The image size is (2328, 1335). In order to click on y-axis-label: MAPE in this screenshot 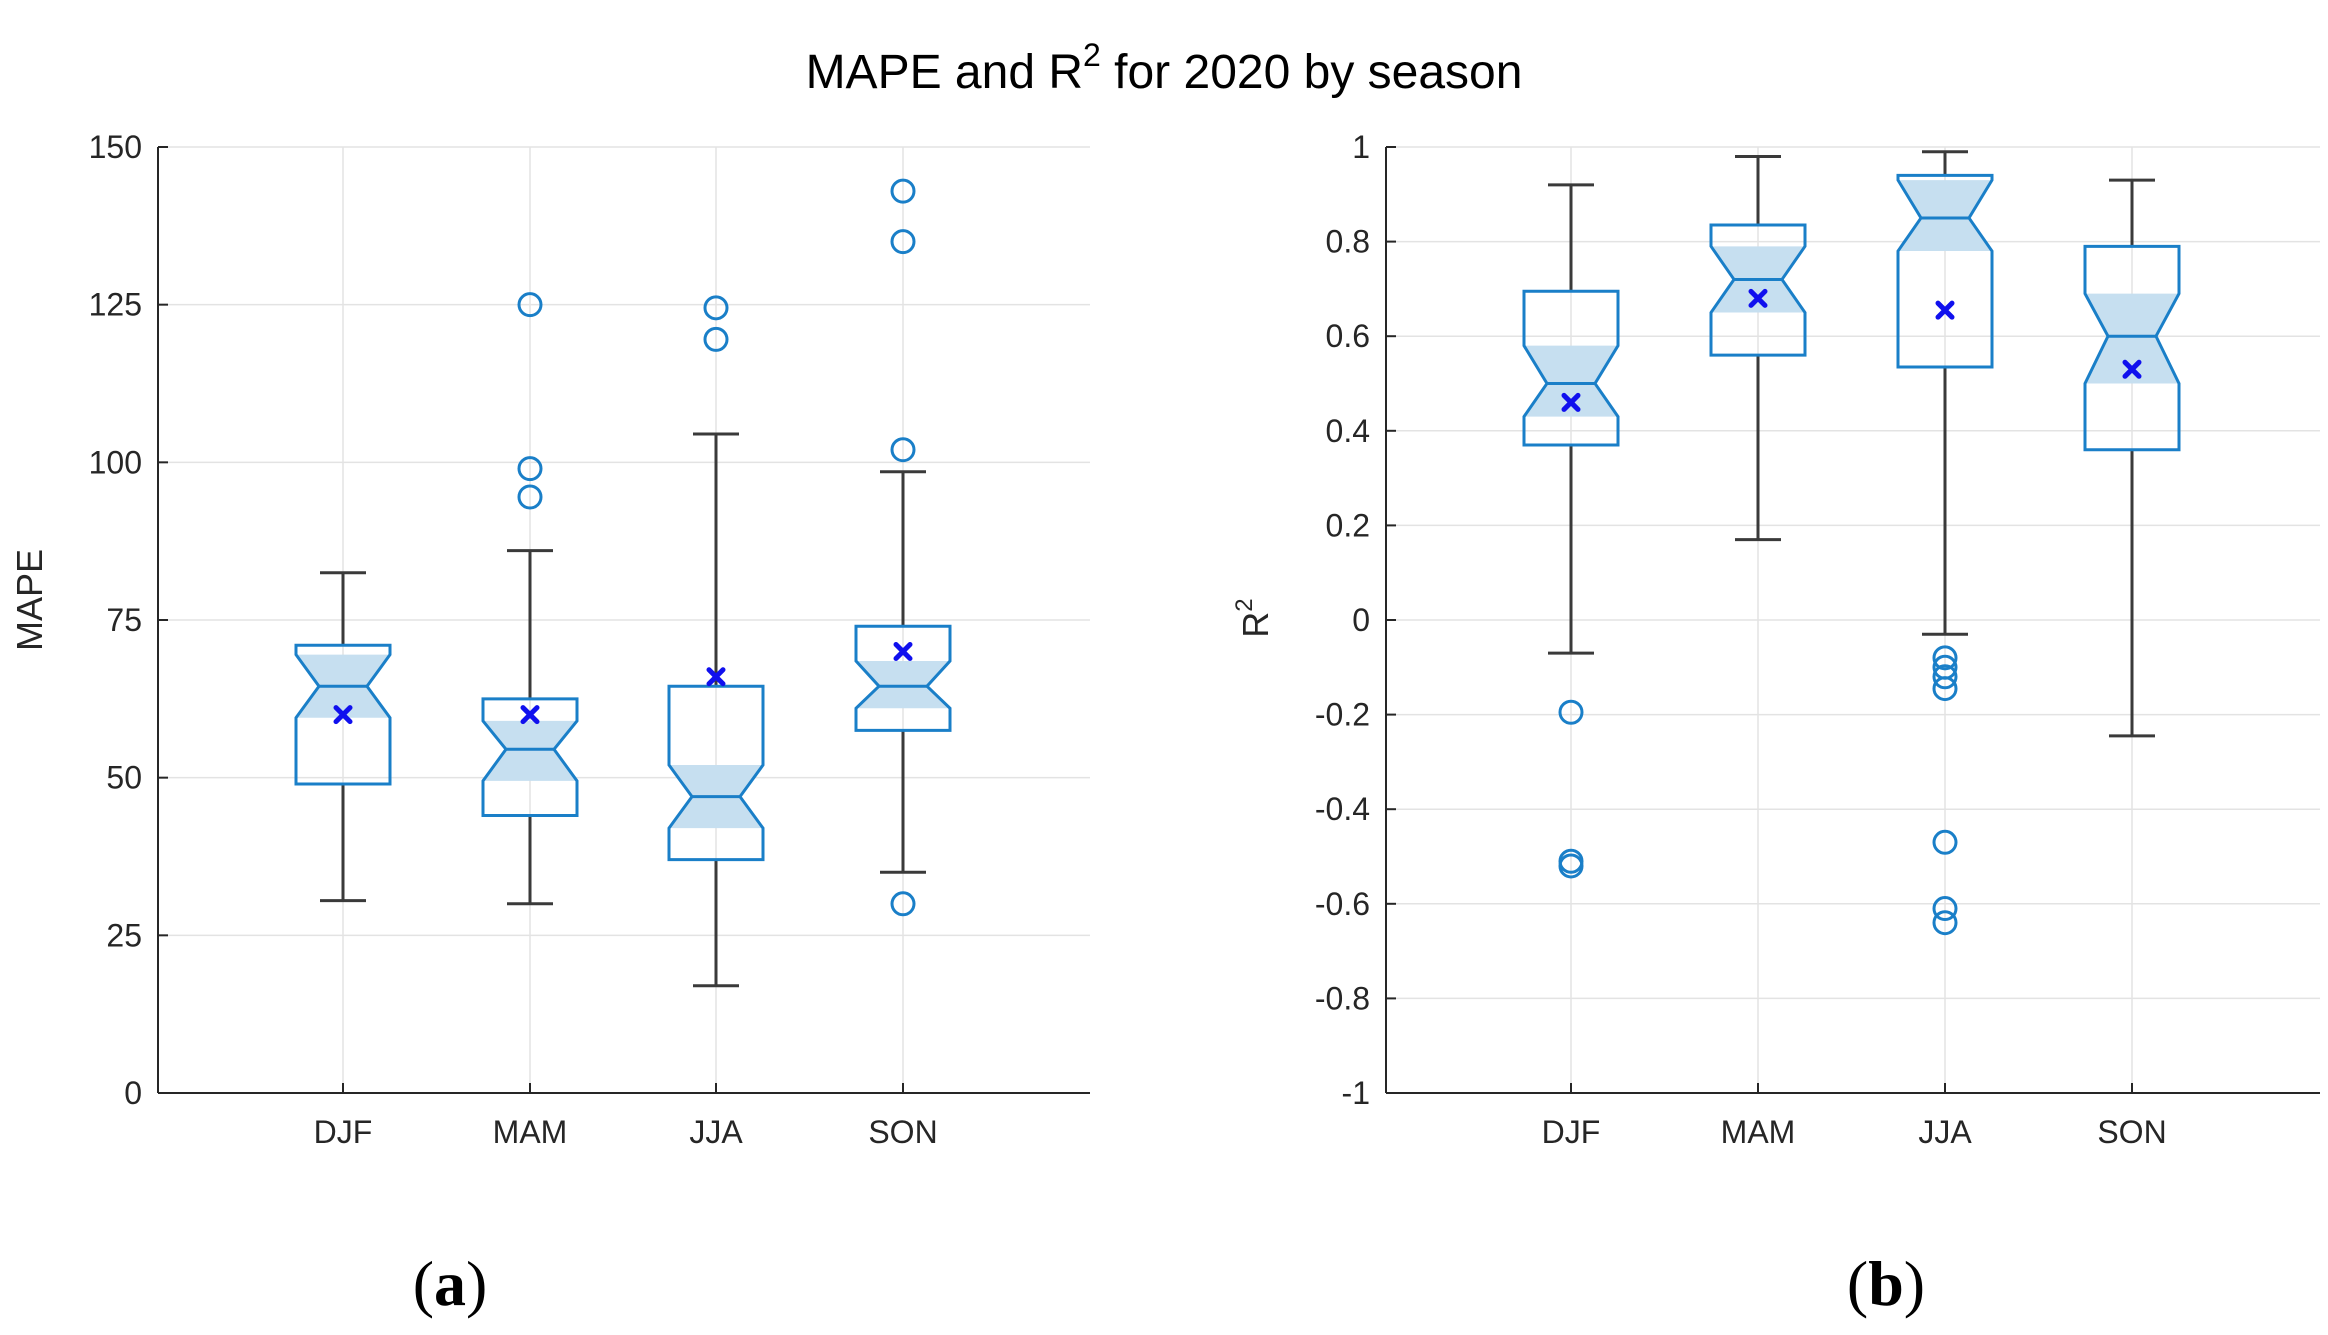, I will do `click(29, 600)`.